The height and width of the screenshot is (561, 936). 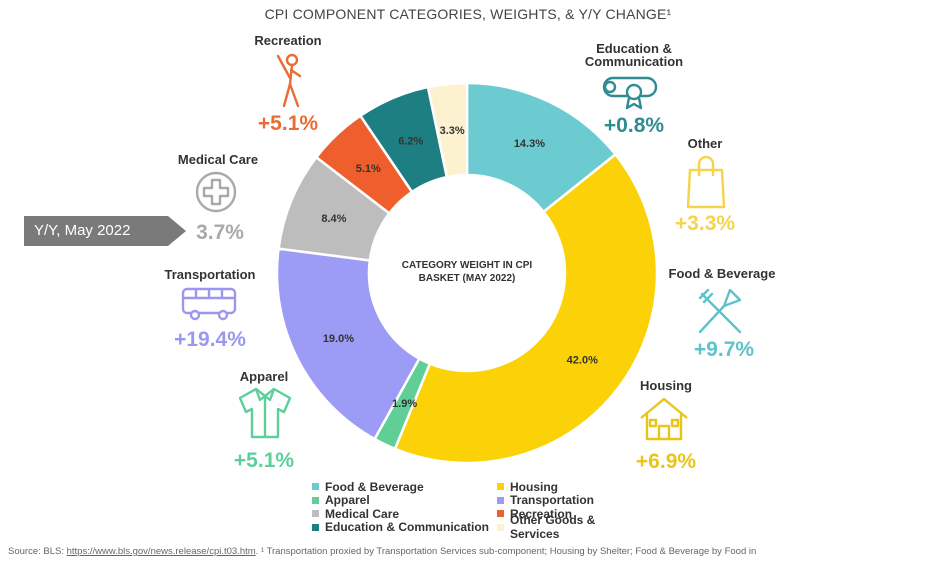 What do you see at coordinates (96, 231) in the screenshot?
I see `yy-date-badge: Y/Y, May 2022` at bounding box center [96, 231].